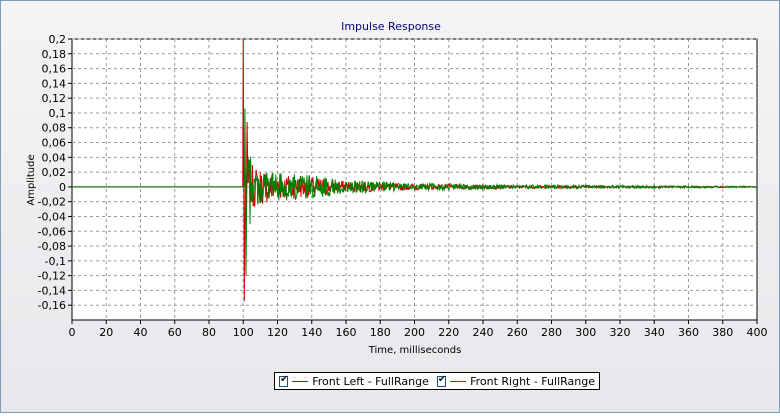 Image resolution: width=780 pixels, height=416 pixels. I want to click on x-tick-label: 300, so click(585, 332).